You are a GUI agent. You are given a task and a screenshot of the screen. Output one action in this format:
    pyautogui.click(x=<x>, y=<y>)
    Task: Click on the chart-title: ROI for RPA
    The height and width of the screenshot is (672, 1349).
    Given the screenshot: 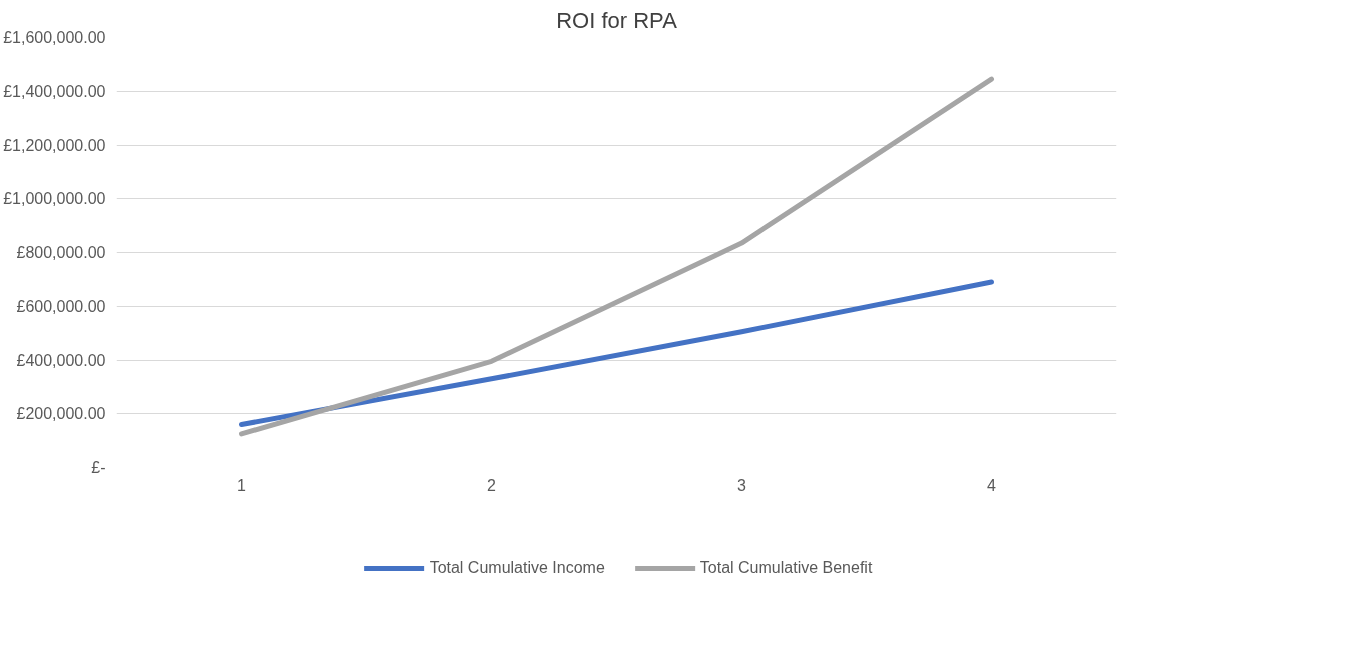 What is the action you would take?
    pyautogui.click(x=617, y=20)
    